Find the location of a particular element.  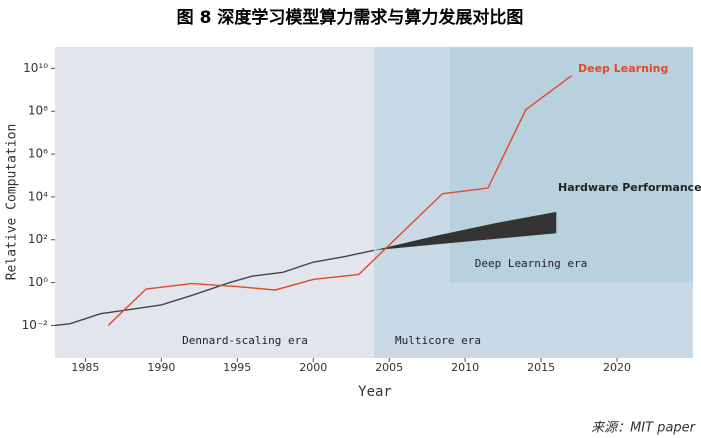

series-label: Hardware Performance is located at coordinates (629, 187).